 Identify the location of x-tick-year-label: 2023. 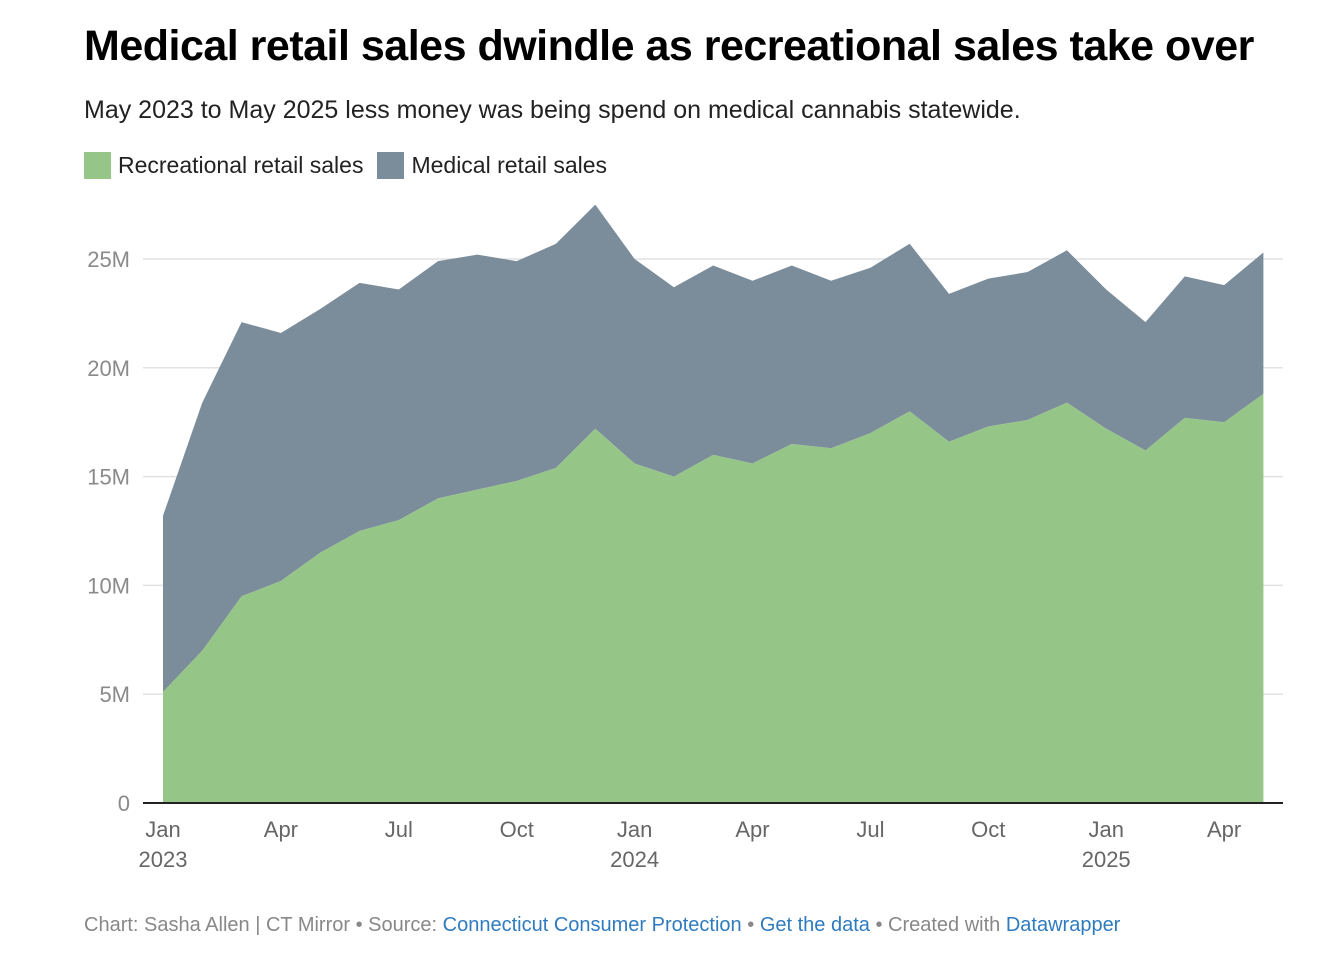
(163, 859).